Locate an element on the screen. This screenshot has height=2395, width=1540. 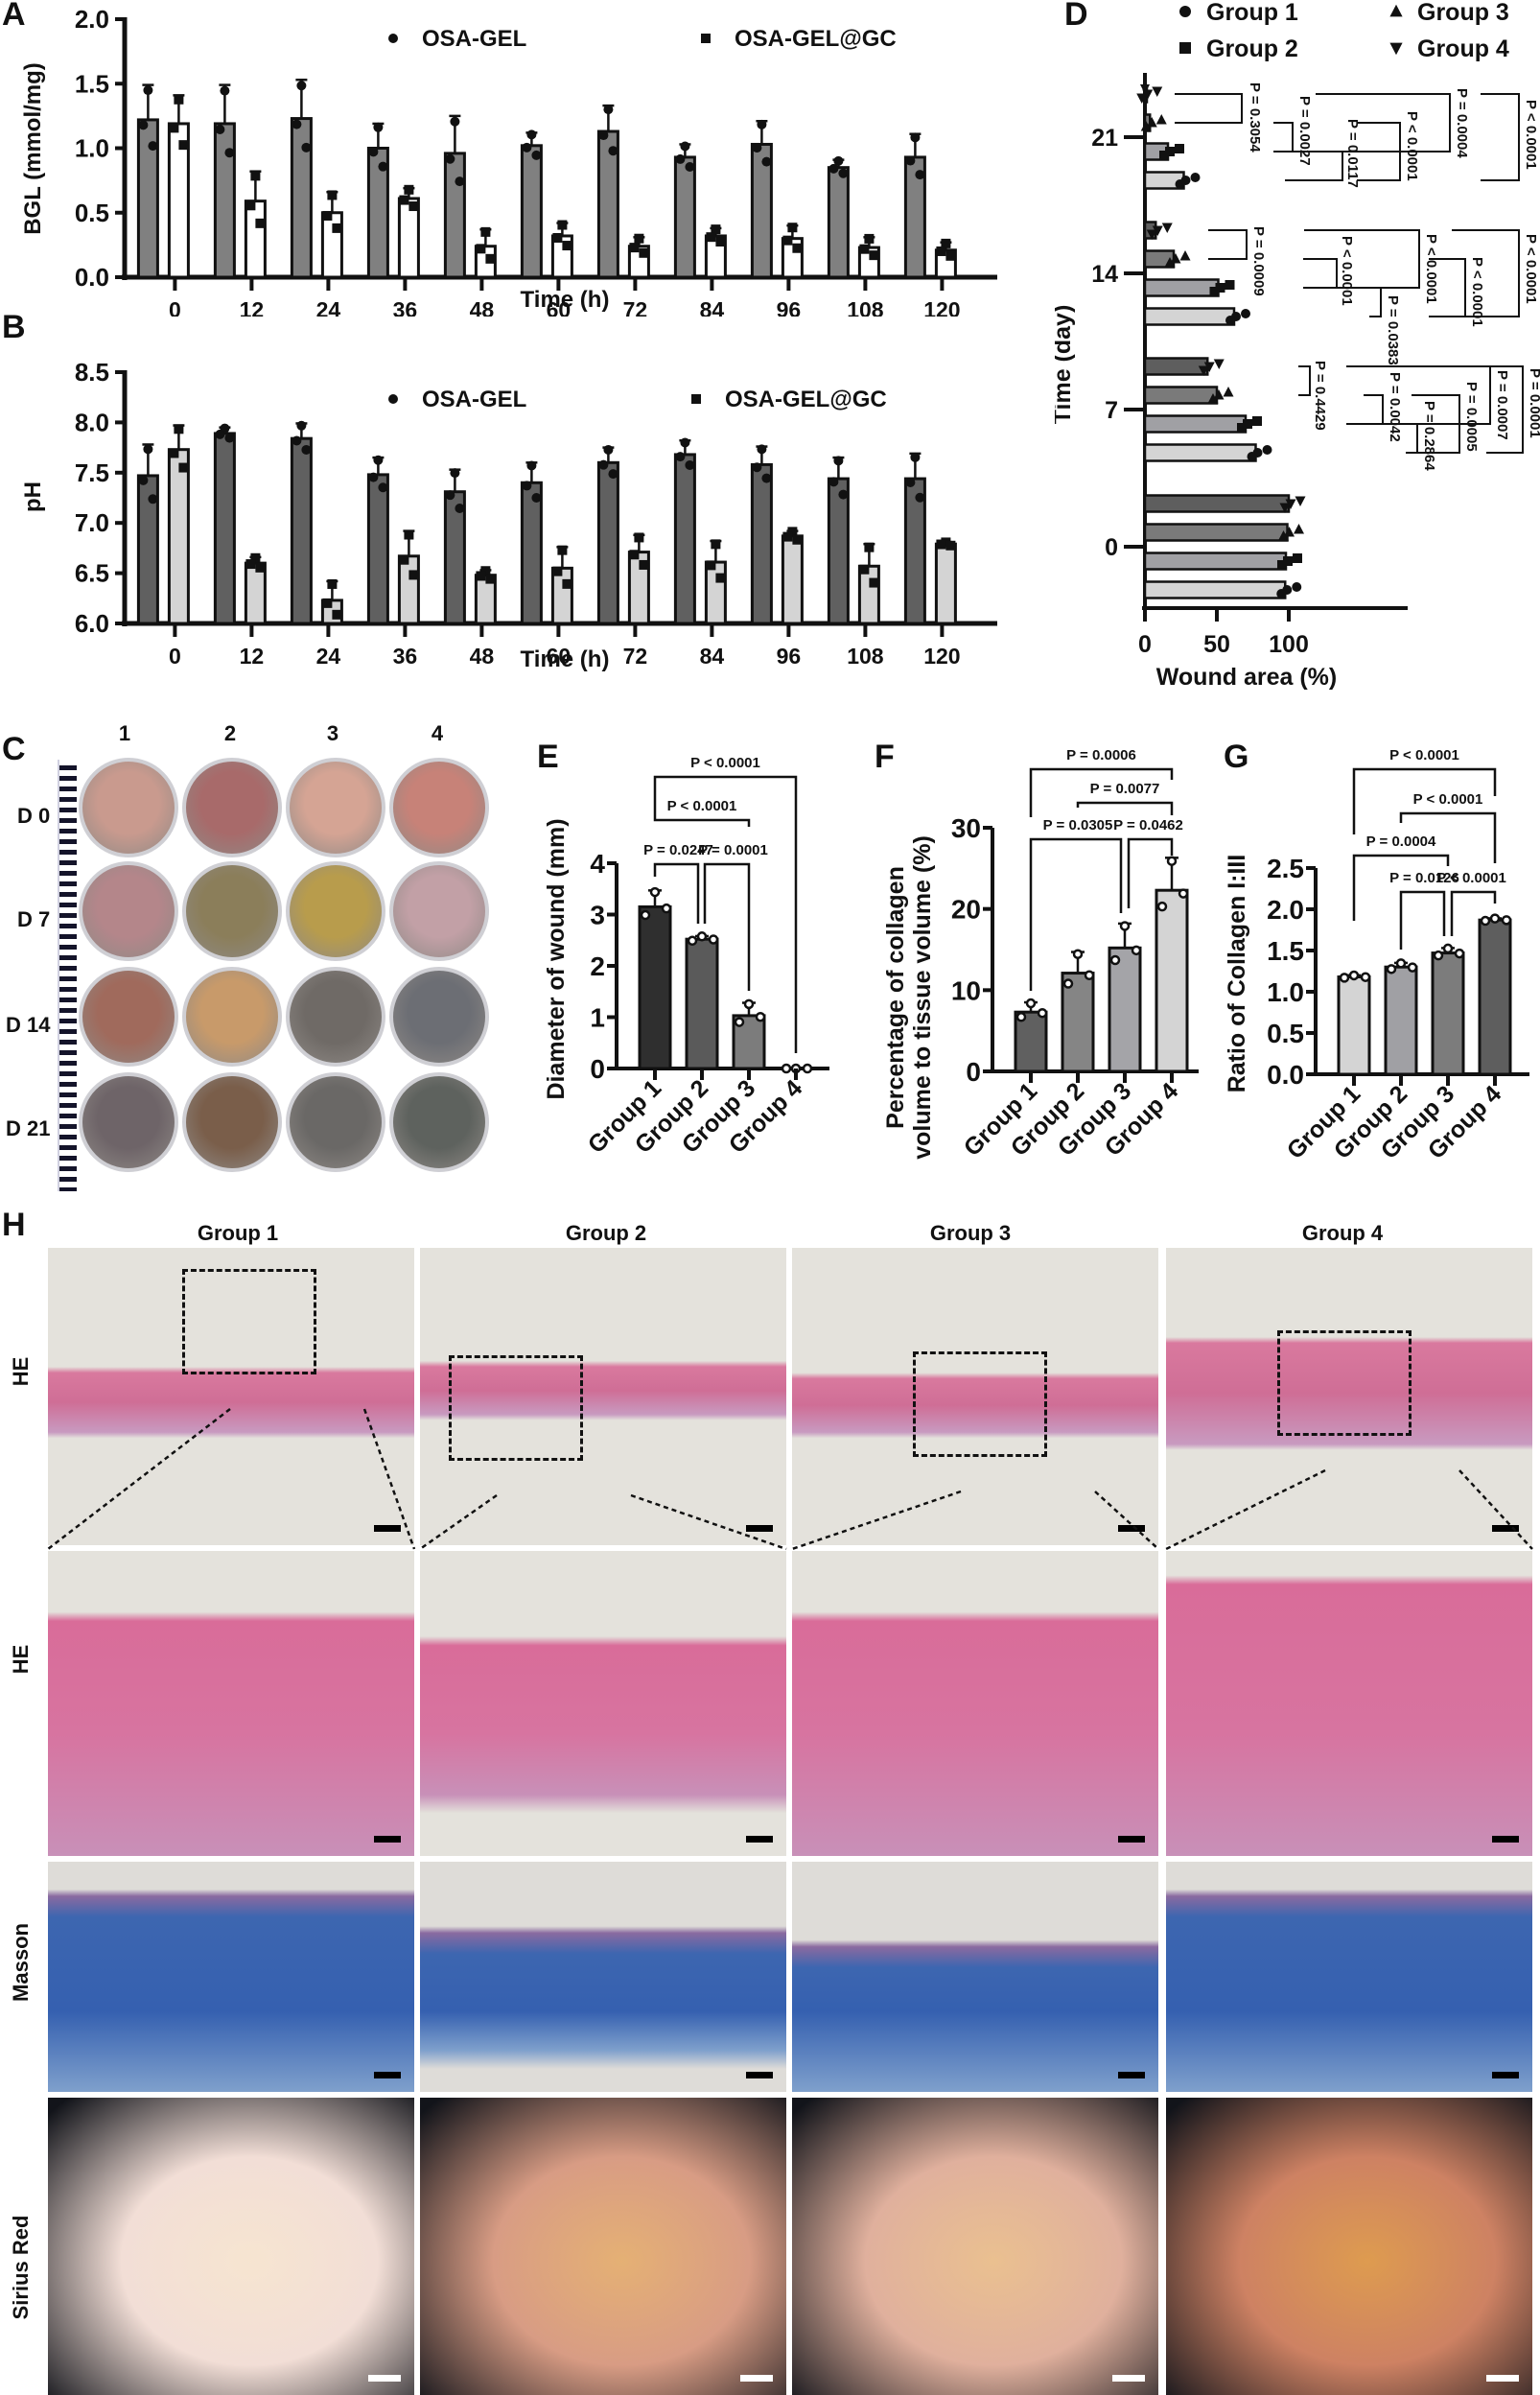
histology-masson-group4 is located at coordinates (1349, 1977).